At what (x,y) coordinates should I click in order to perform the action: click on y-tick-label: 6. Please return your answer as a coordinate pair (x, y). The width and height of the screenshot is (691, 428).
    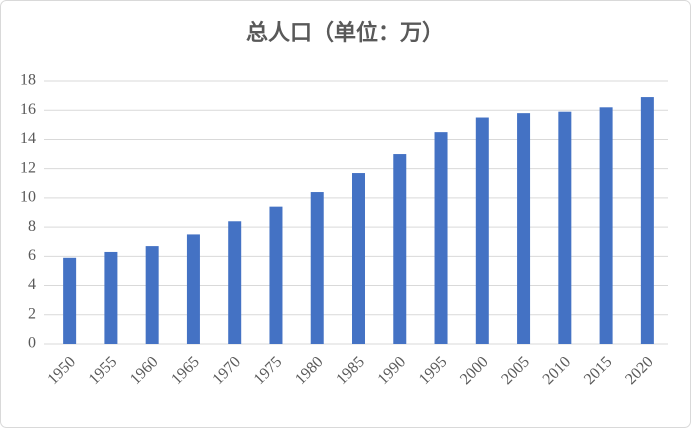
    Looking at the image, I should click on (32, 255).